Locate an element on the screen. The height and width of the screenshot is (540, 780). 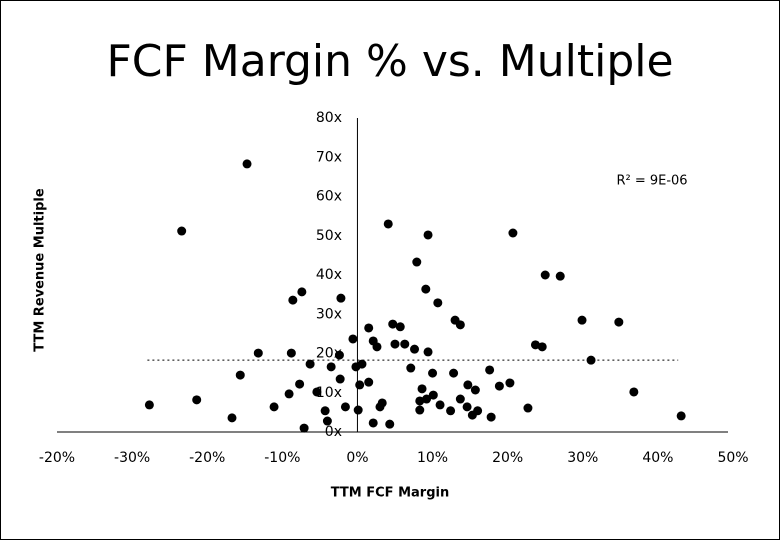
x-tick-label: 10% is located at coordinates (432, 458).